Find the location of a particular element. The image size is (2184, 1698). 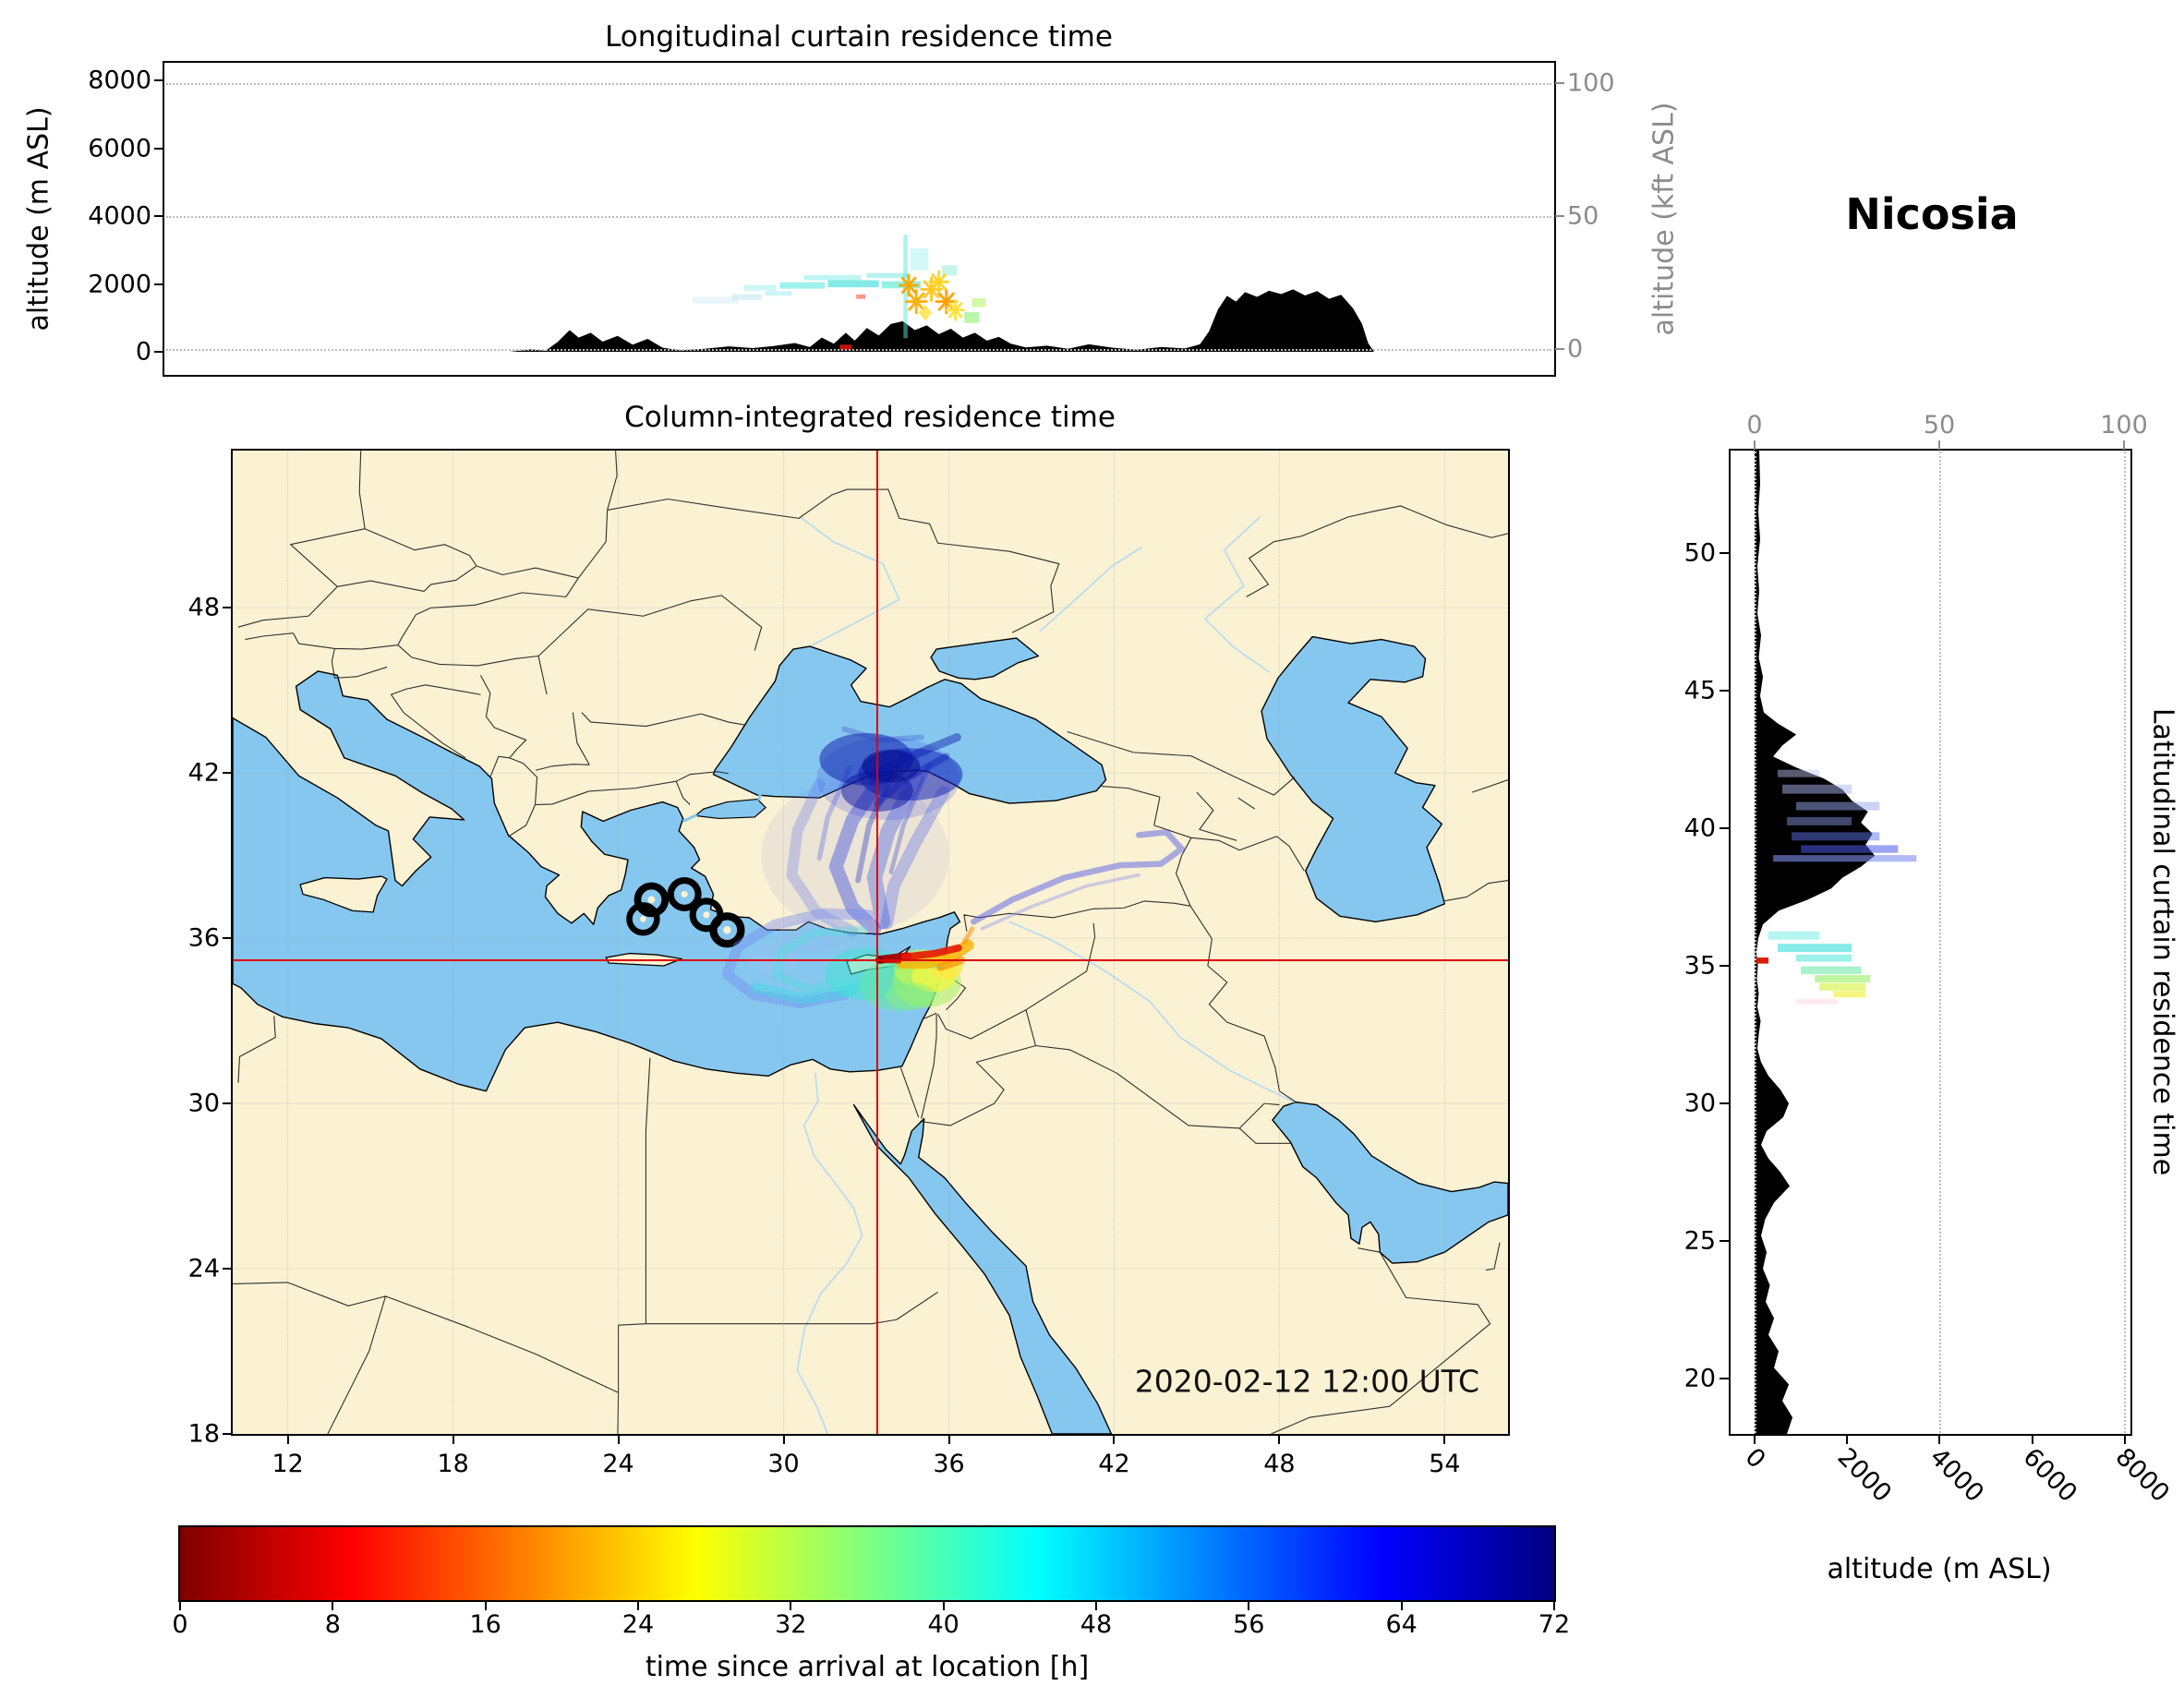

tick-label: 16 is located at coordinates (485, 1624).